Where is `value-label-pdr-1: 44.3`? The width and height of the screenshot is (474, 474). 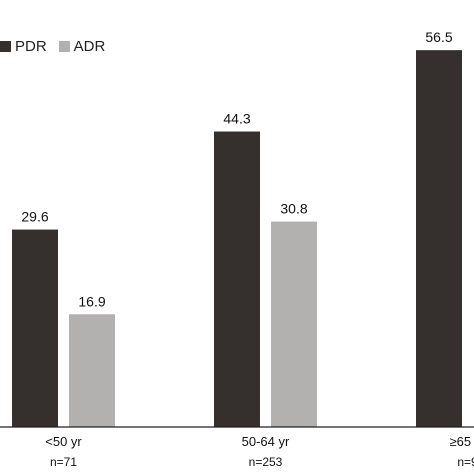
value-label-pdr-1: 44.3 is located at coordinates (236, 119).